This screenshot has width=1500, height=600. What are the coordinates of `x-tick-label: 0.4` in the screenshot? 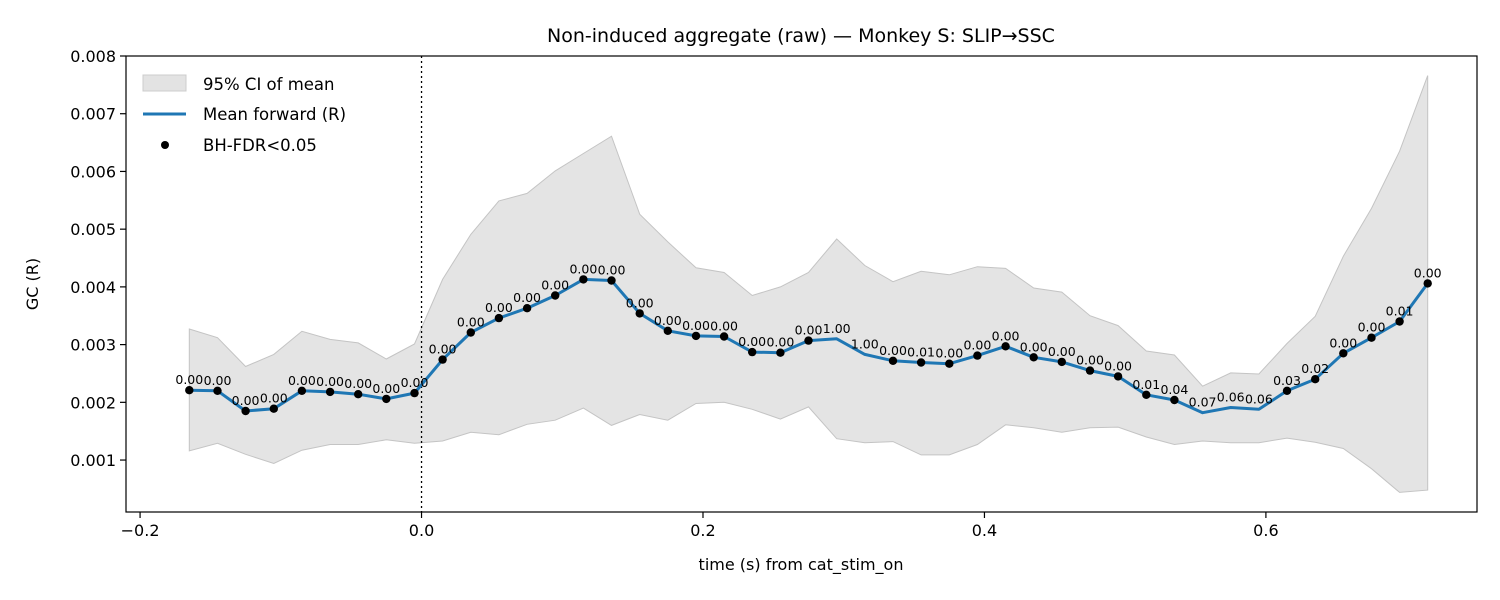 It's located at (984, 530).